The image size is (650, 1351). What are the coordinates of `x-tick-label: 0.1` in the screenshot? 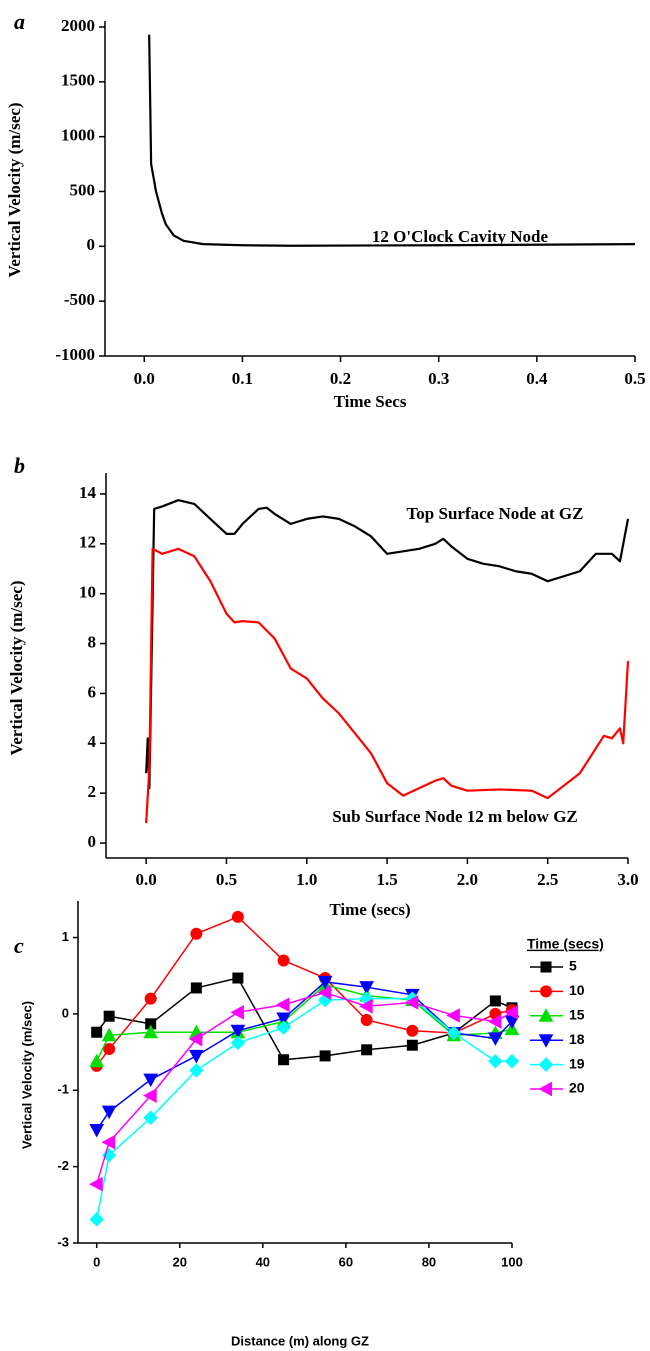 It's located at (242, 378).